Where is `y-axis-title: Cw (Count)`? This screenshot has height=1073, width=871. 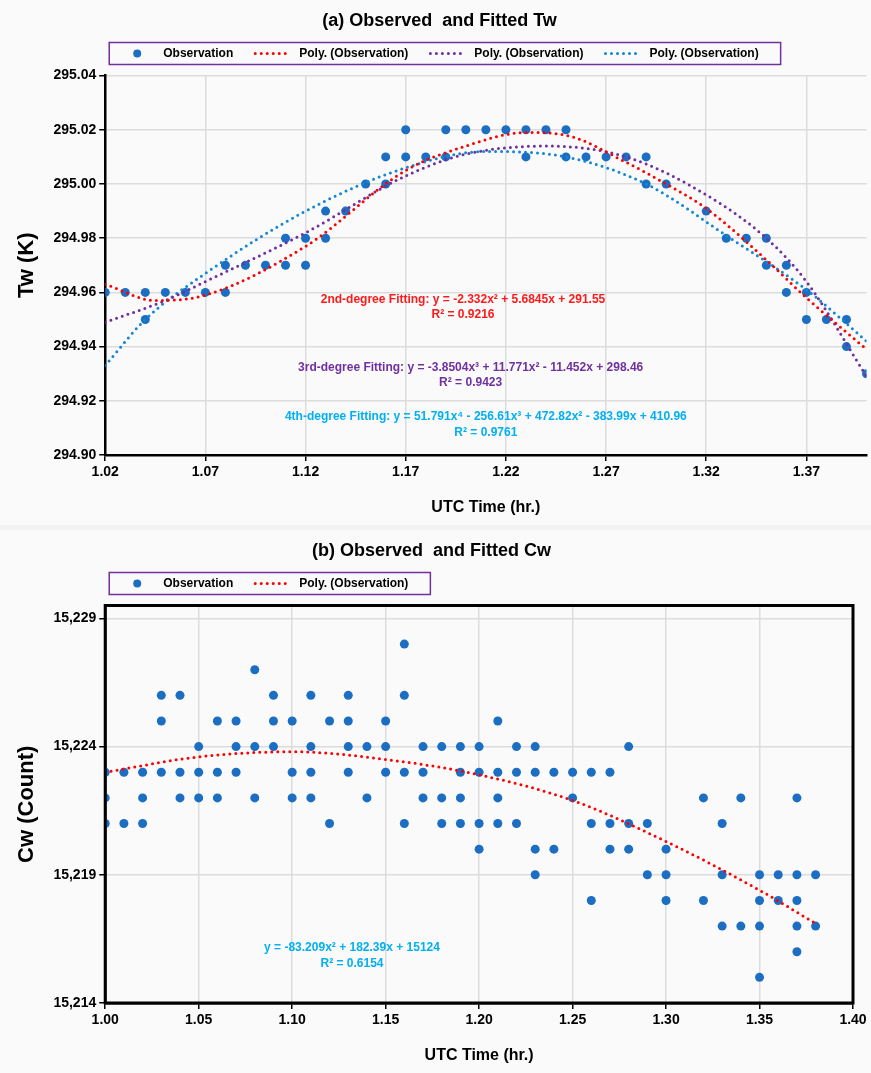 y-axis-title: Cw (Count) is located at coordinates (26, 804).